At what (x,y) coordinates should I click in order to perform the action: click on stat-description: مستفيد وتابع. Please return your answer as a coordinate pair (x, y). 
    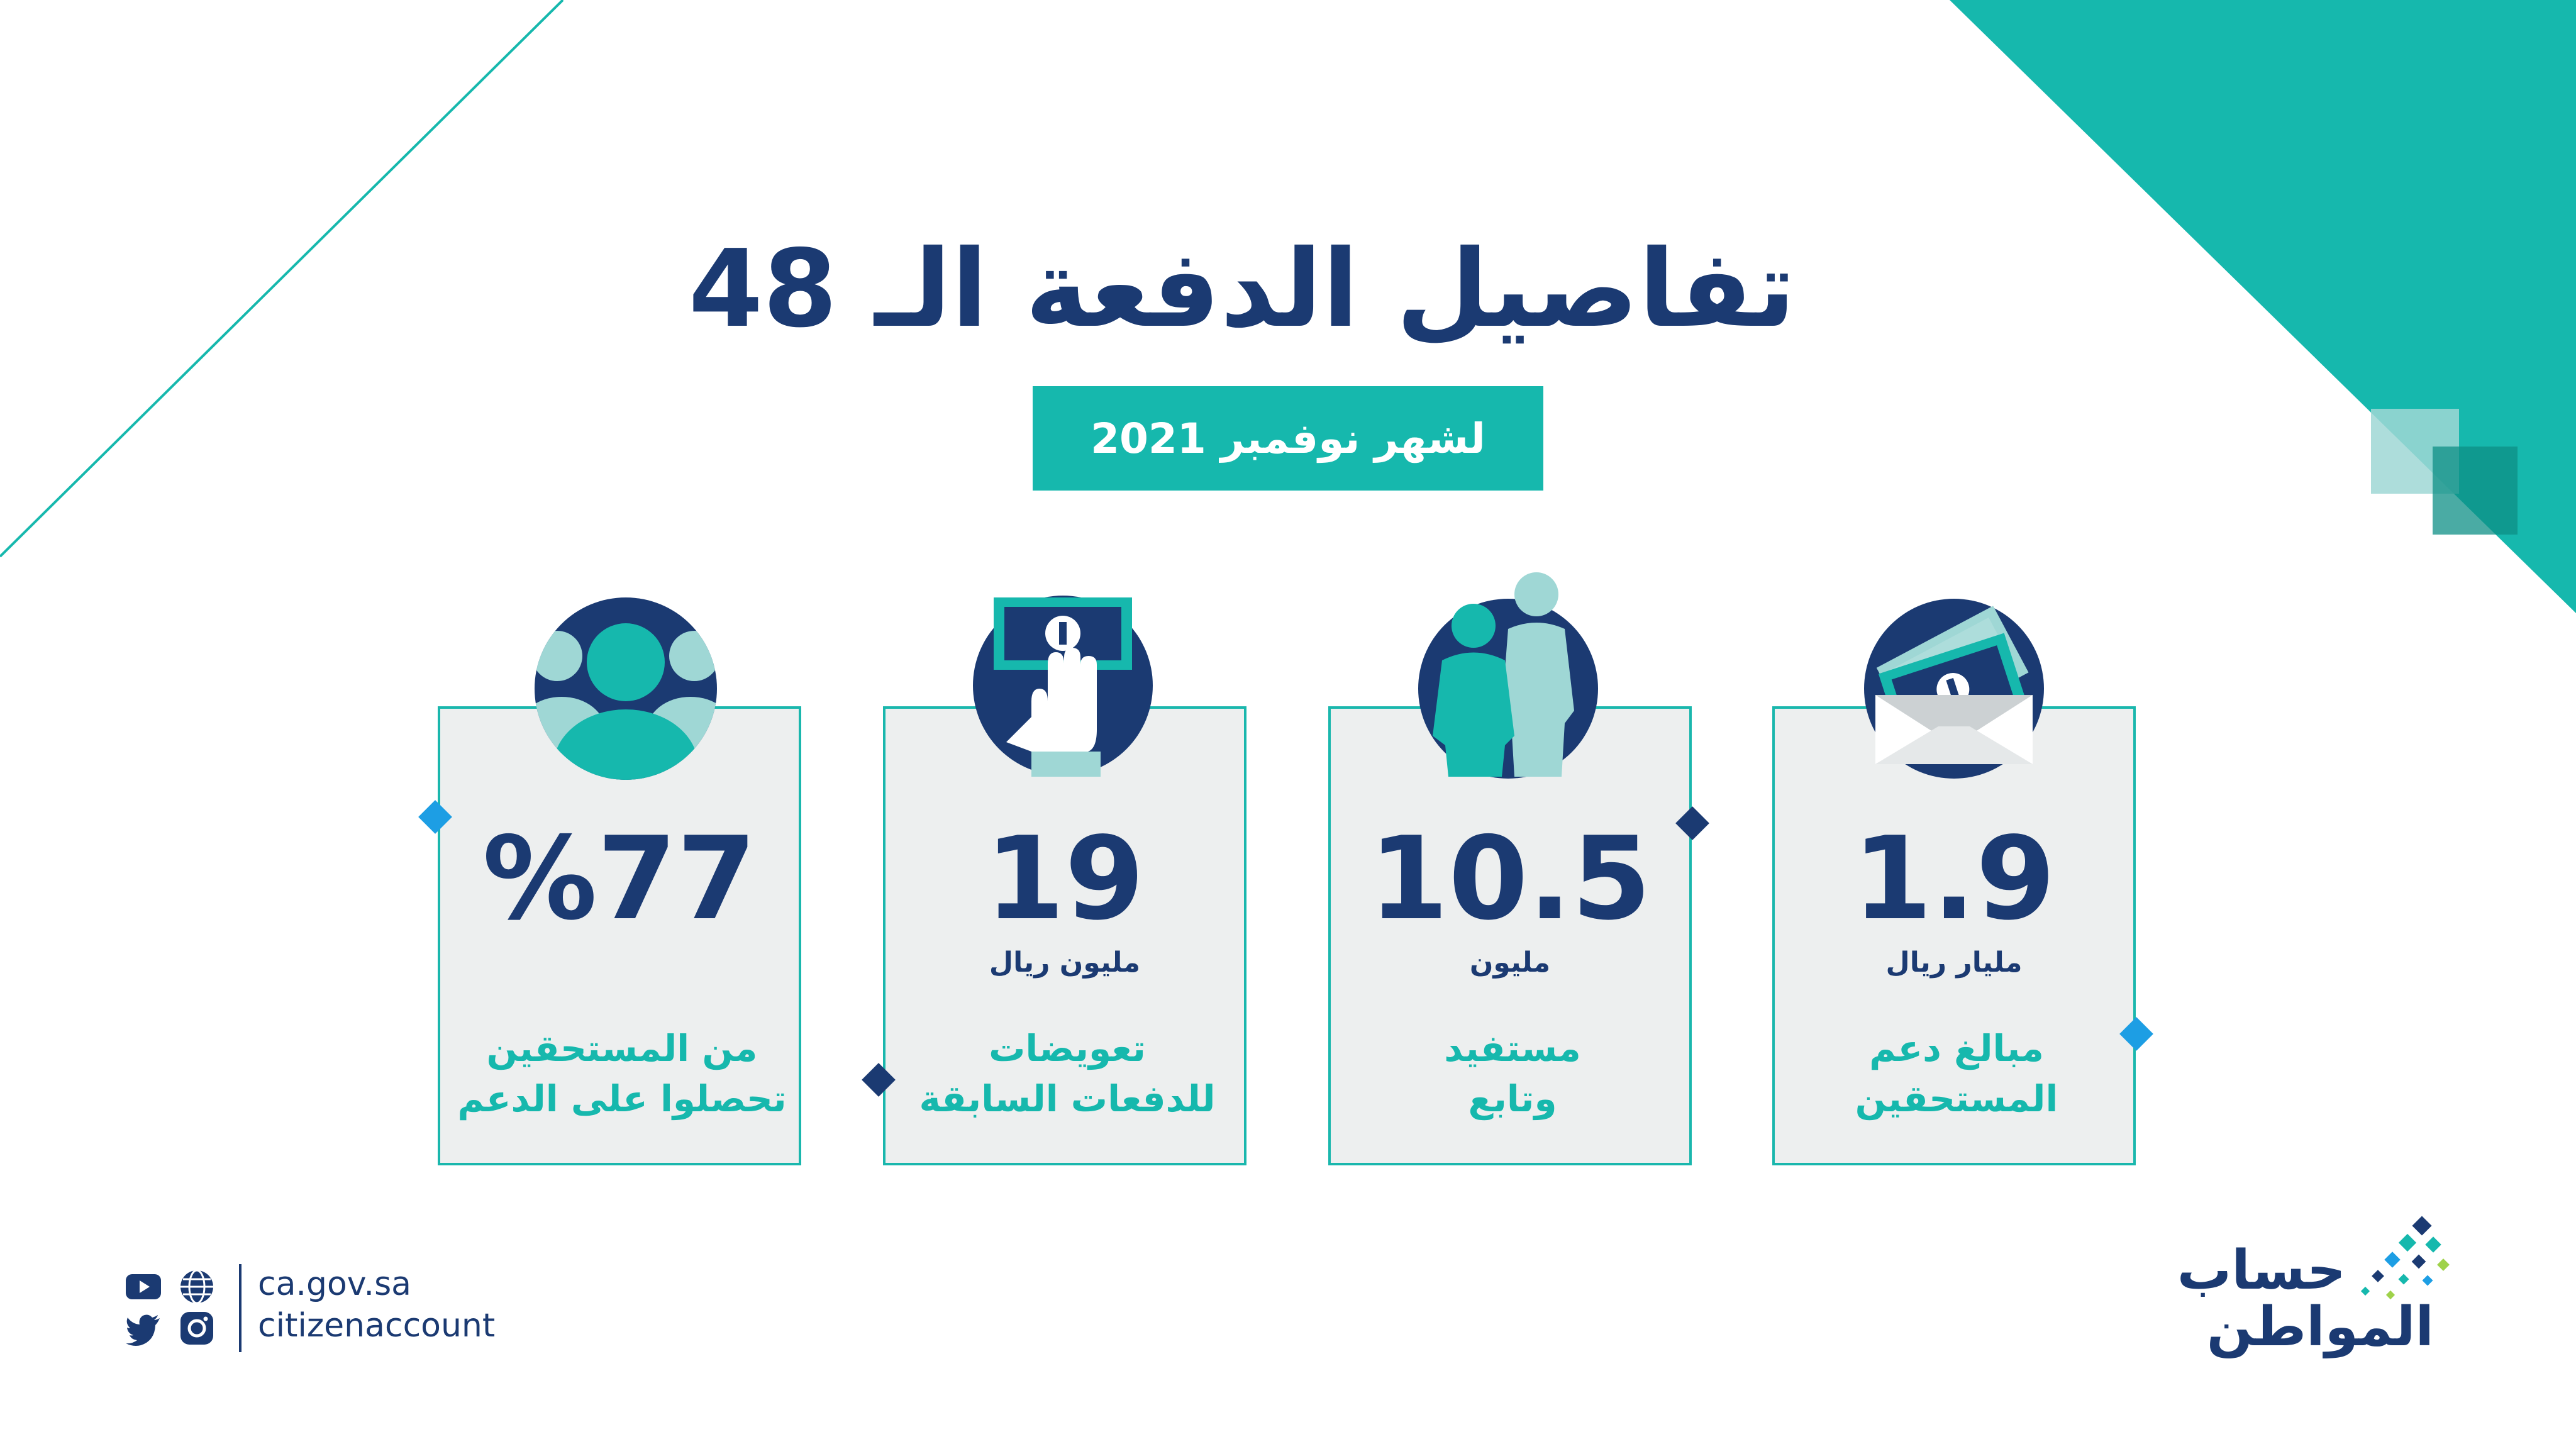
    Looking at the image, I should click on (1512, 1073).